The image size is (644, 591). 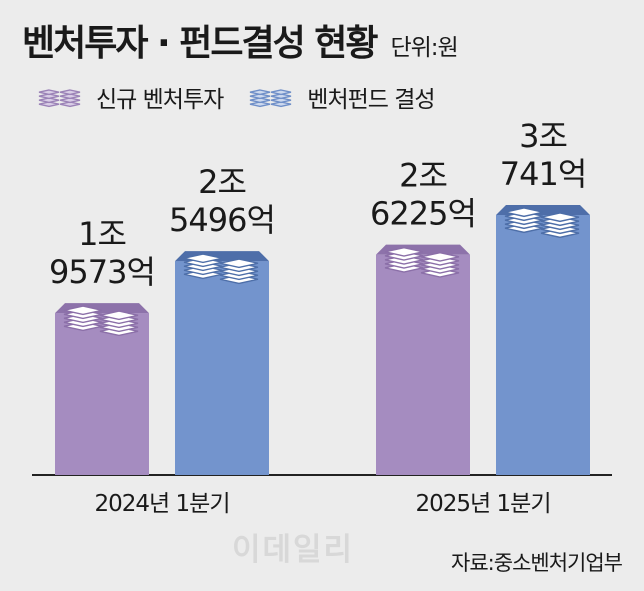 I want to click on value-label: 6225억, so click(x=423, y=214).